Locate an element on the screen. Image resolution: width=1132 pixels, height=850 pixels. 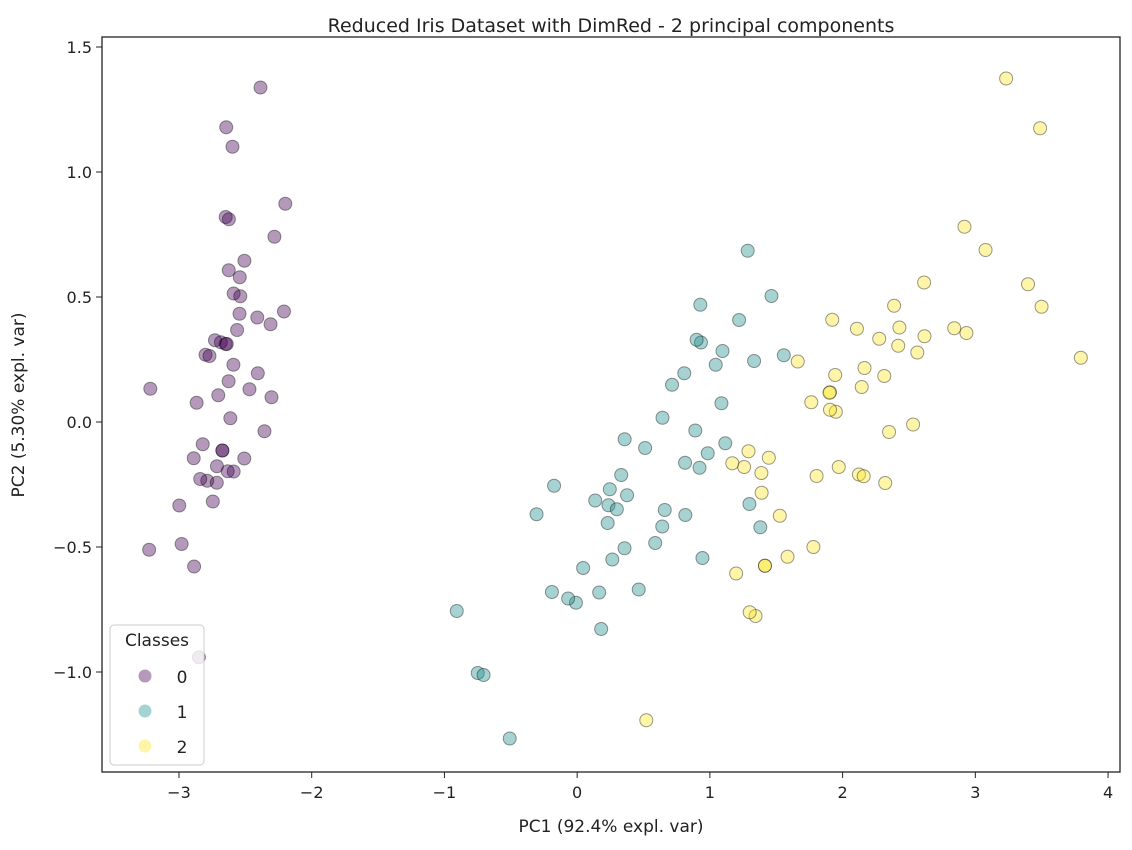
legend-label: 2 is located at coordinates (182, 748).